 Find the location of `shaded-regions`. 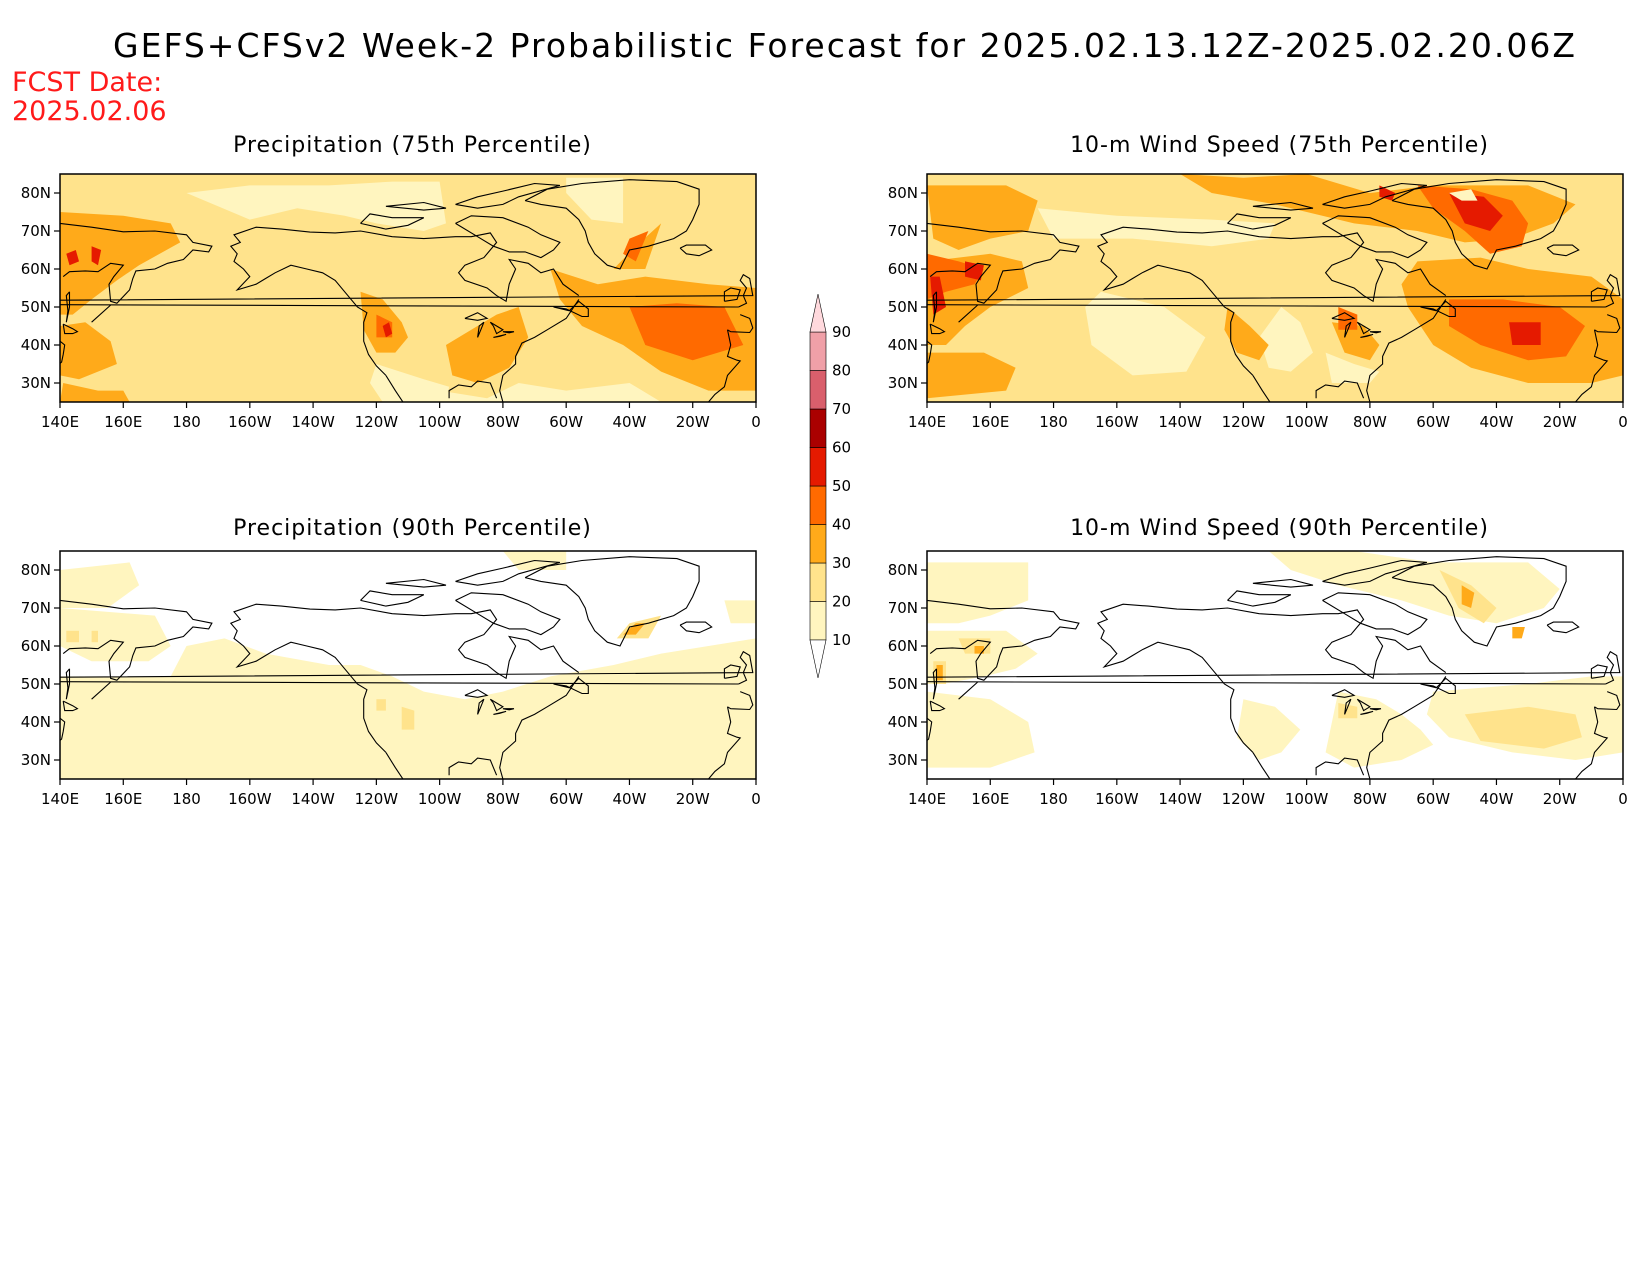

shaded-regions is located at coordinates (1275, 659).